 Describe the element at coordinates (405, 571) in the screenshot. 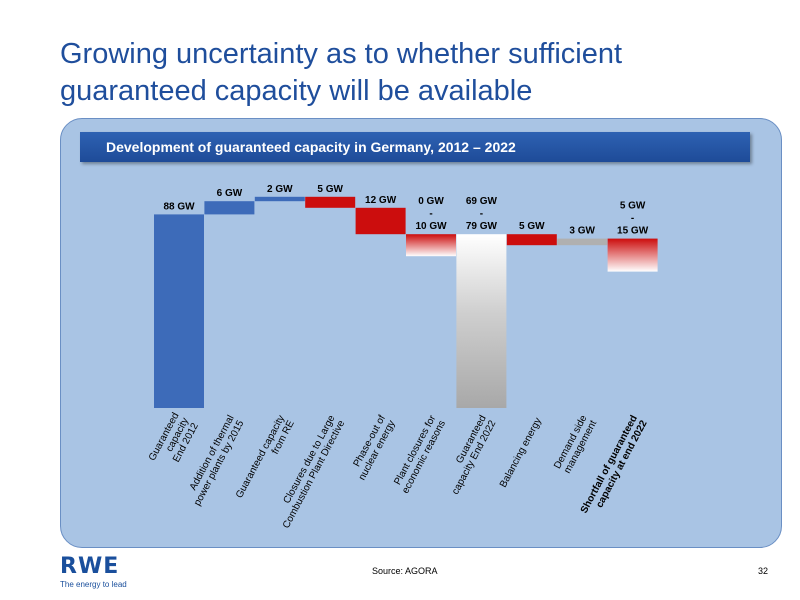

I see `source-note: Source: AGORA` at that location.